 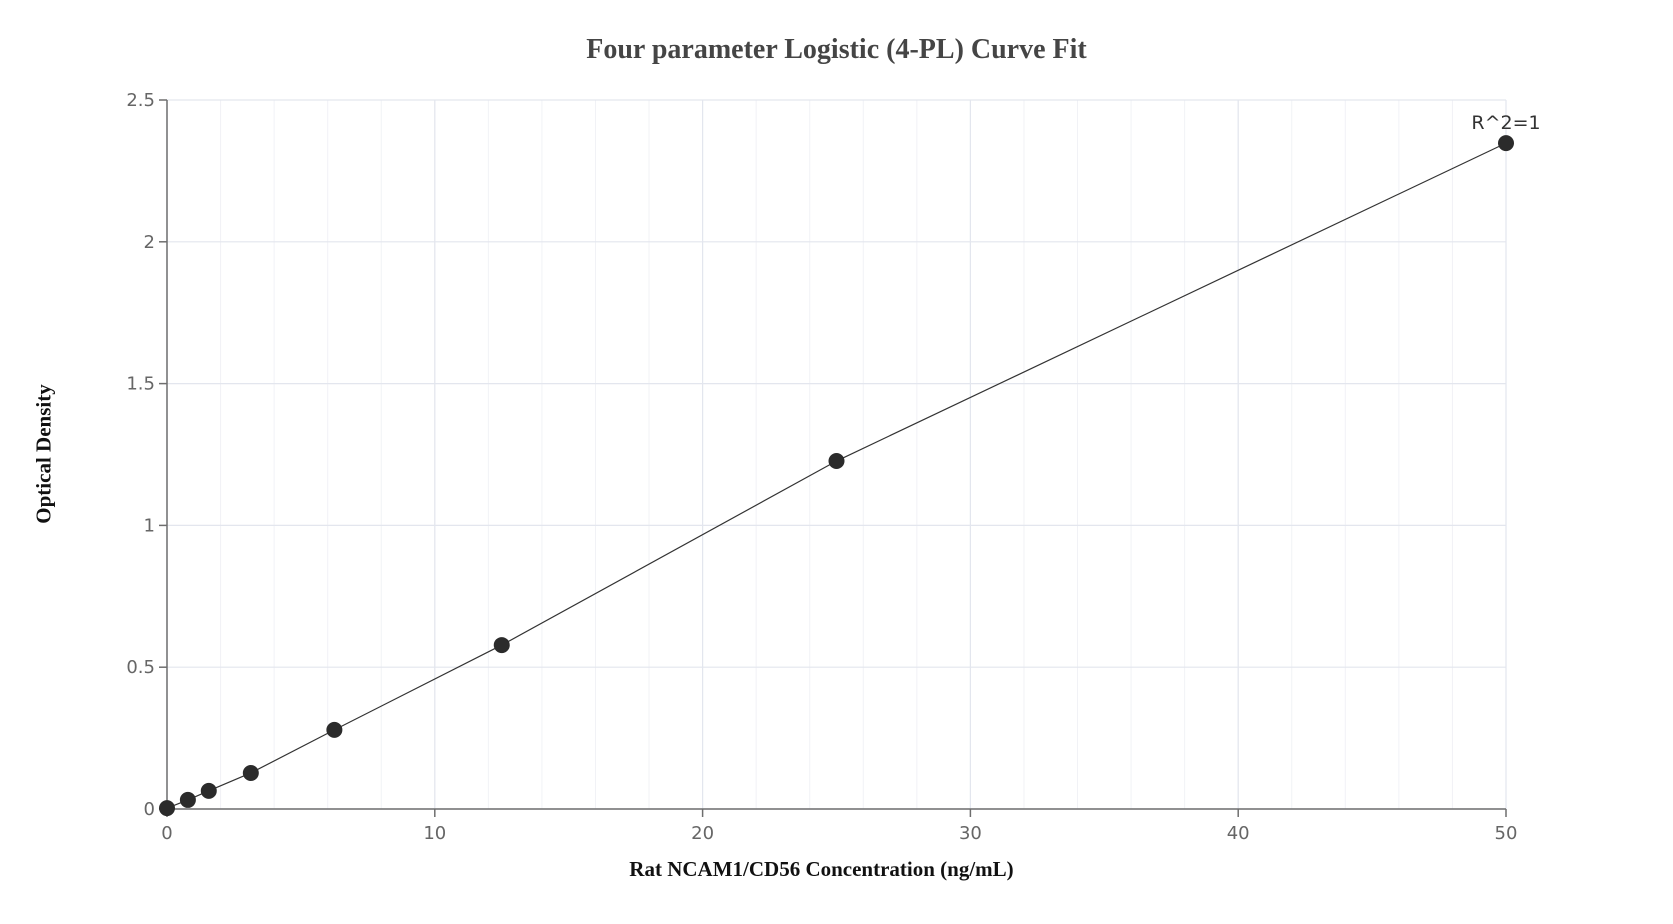 I want to click on y-tick-label: 1.5, so click(x=140, y=384).